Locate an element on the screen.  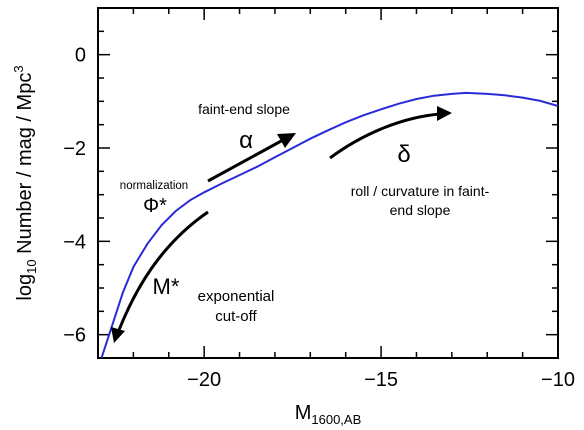
roll-curvature-label-line2: end slope is located at coordinates (420, 210).